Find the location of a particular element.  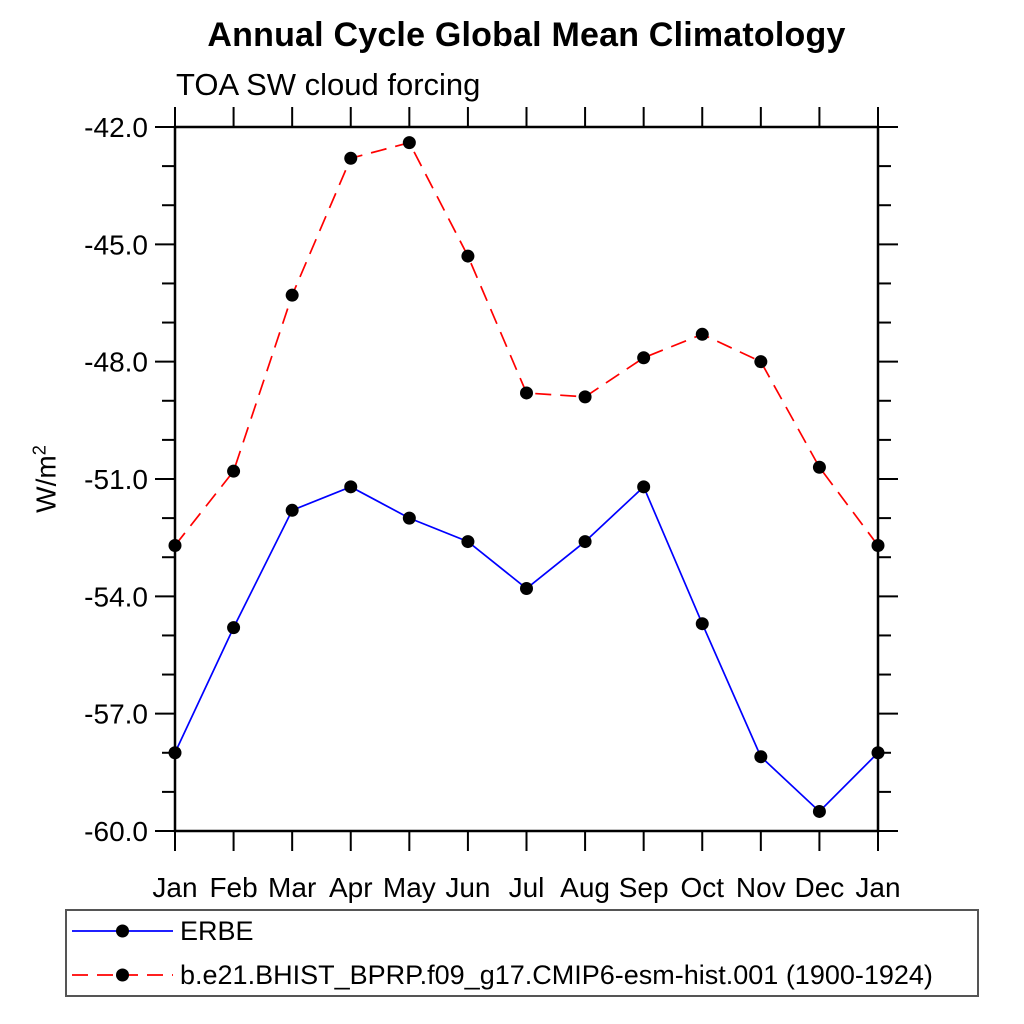

x-tick-label: Apr is located at coordinates (351, 887).